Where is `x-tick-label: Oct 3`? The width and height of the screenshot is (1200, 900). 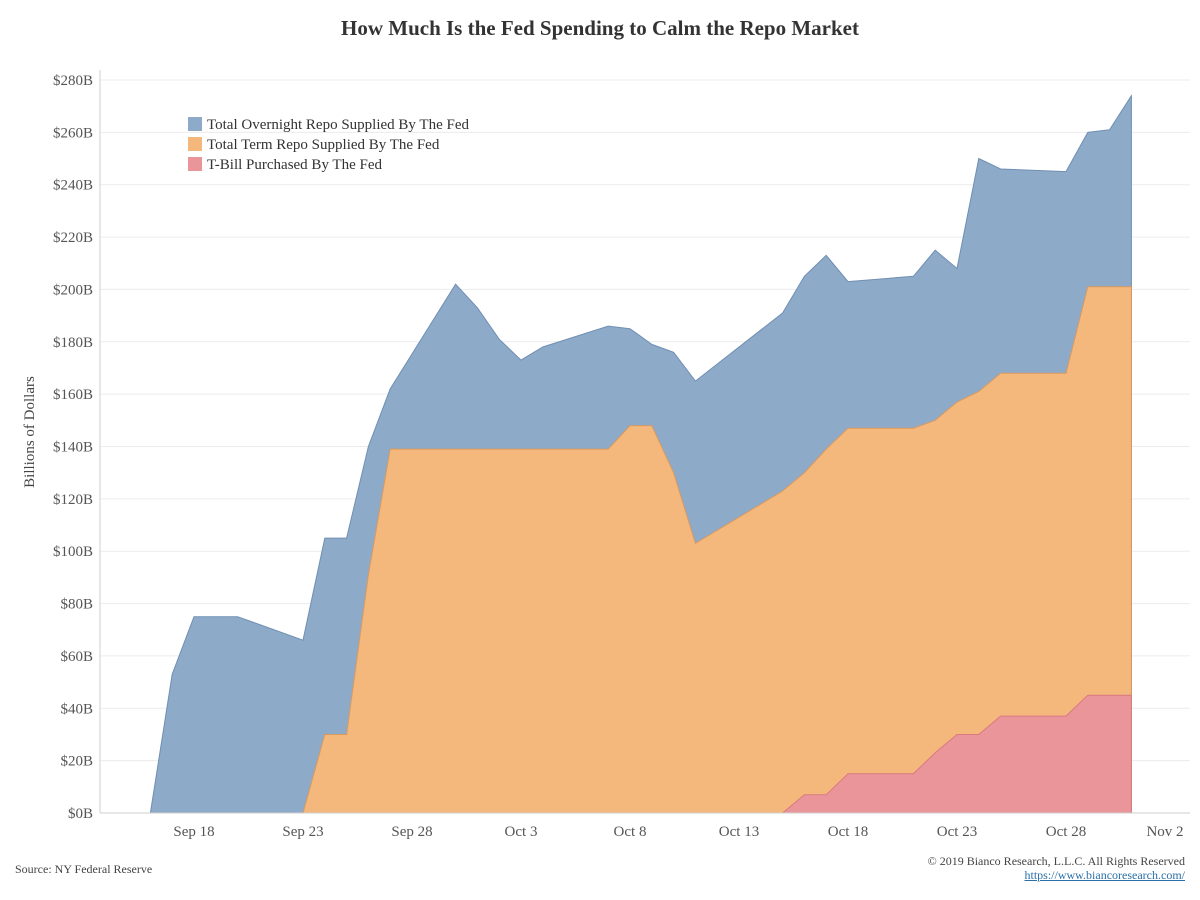 x-tick-label: Oct 3 is located at coordinates (521, 832).